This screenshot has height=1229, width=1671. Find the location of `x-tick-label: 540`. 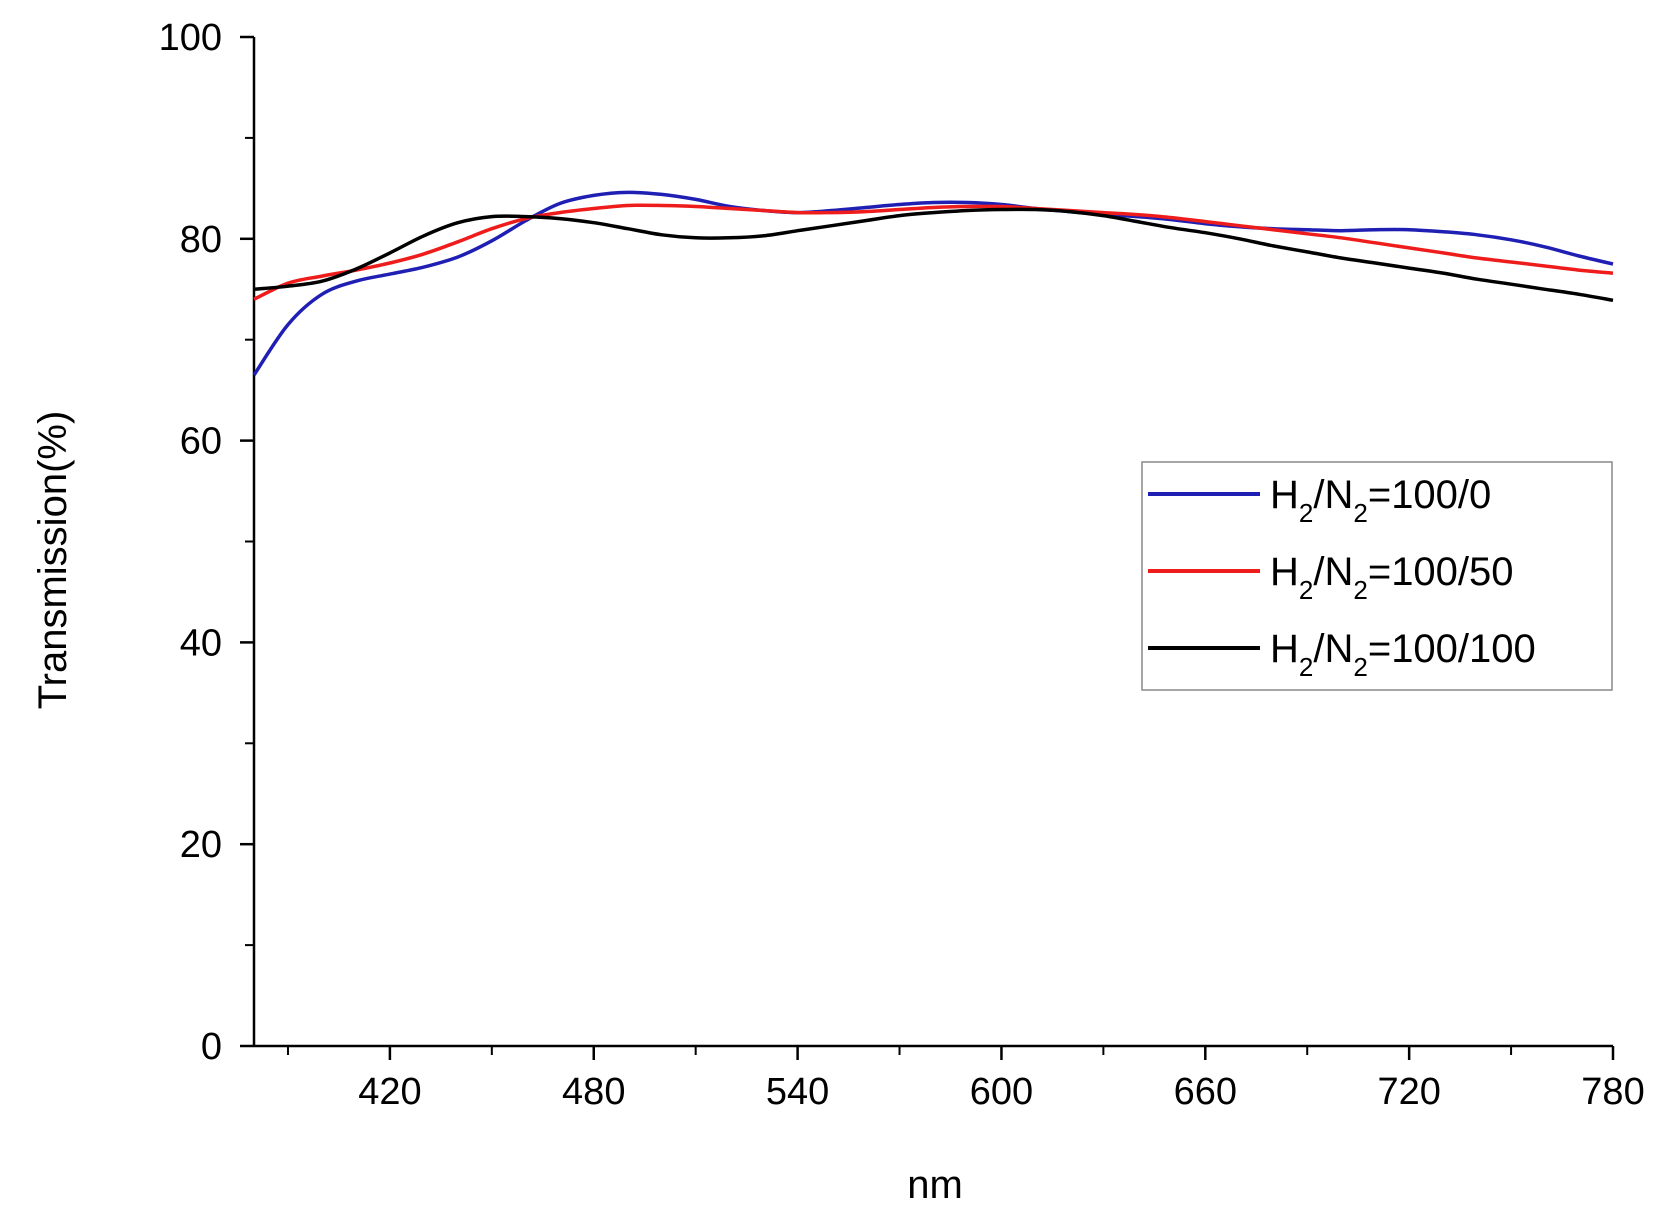

x-tick-label: 540 is located at coordinates (797, 1092).